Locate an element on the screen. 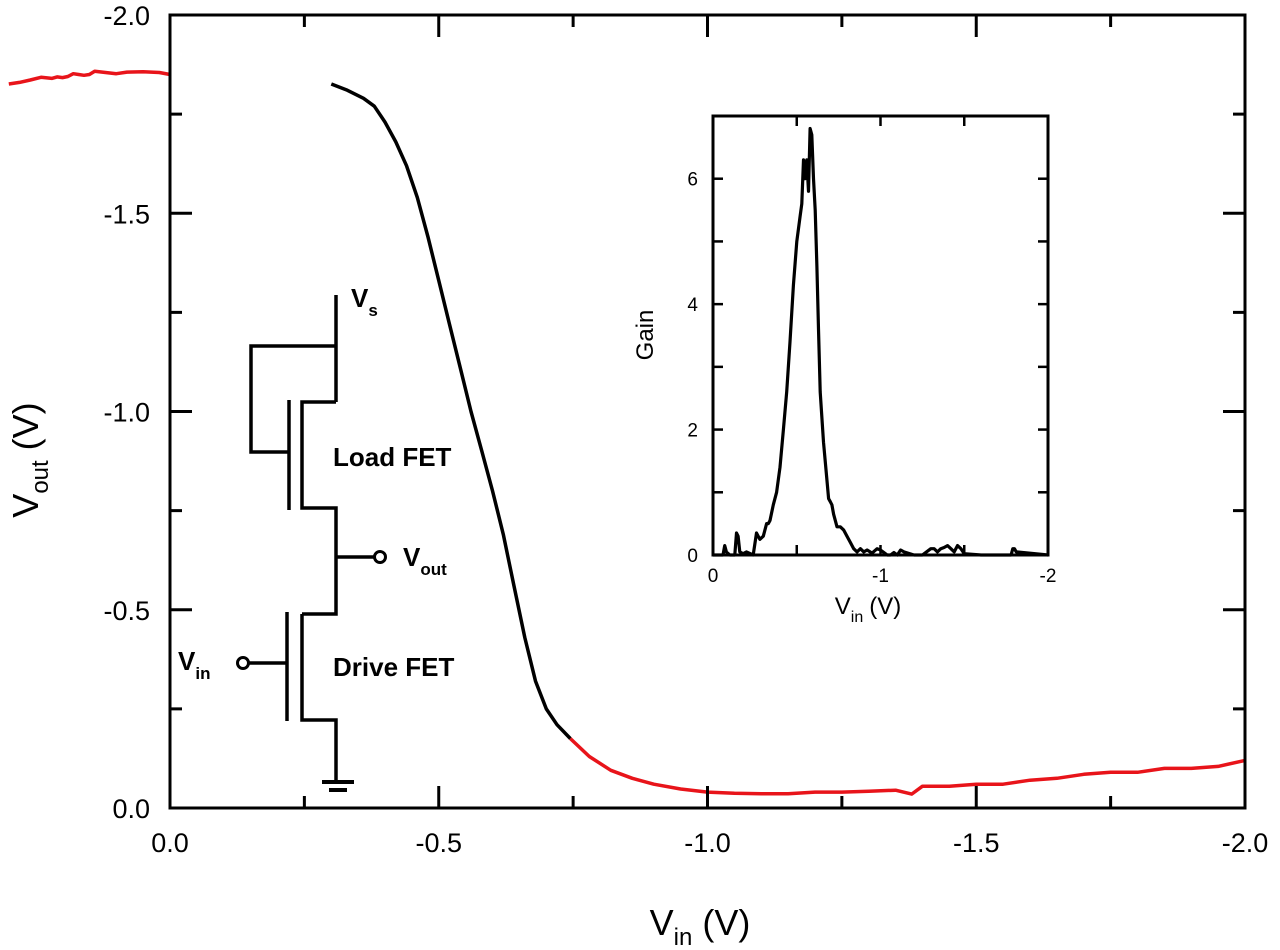 Image resolution: width=1280 pixels, height=950 pixels. vin-label-main: V is located at coordinates (187, 661).